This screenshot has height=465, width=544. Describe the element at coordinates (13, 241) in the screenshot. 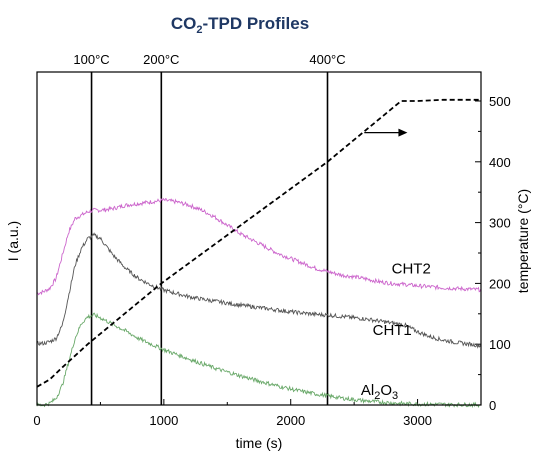

I see `y-axis-left-label: I (a.u.)` at that location.